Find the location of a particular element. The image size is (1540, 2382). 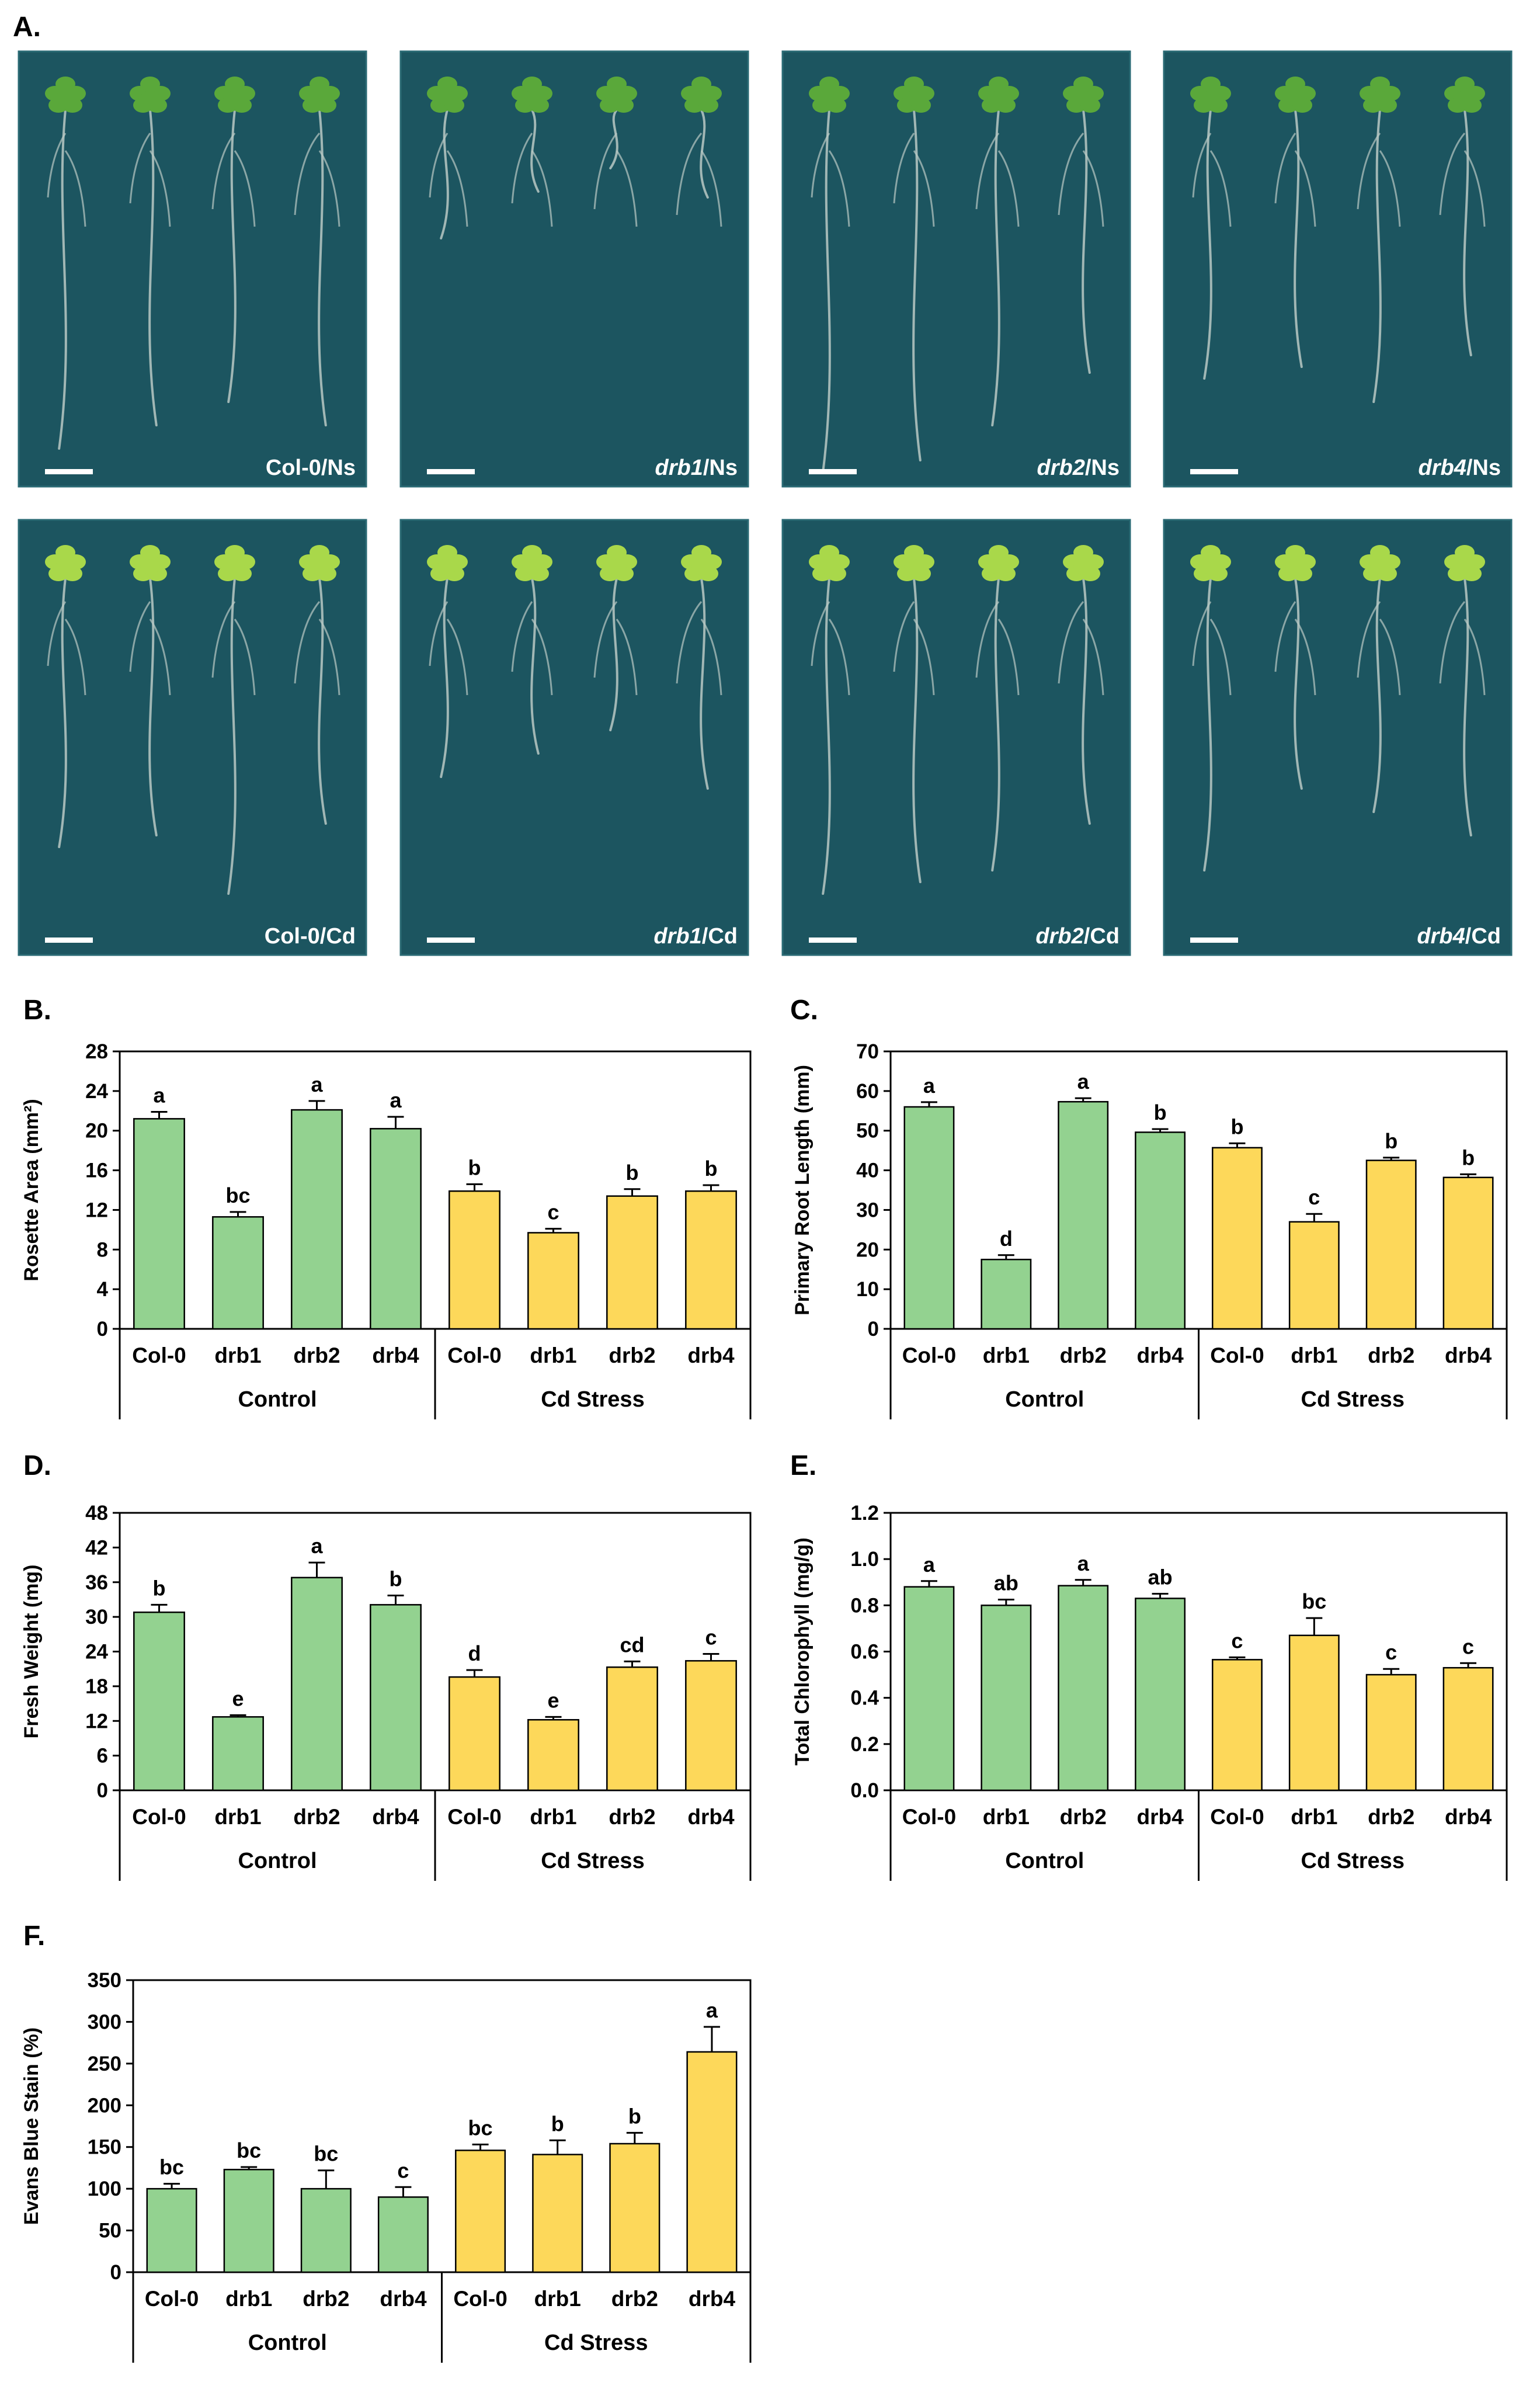

y-tick-label: 70 is located at coordinates (867, 1051).